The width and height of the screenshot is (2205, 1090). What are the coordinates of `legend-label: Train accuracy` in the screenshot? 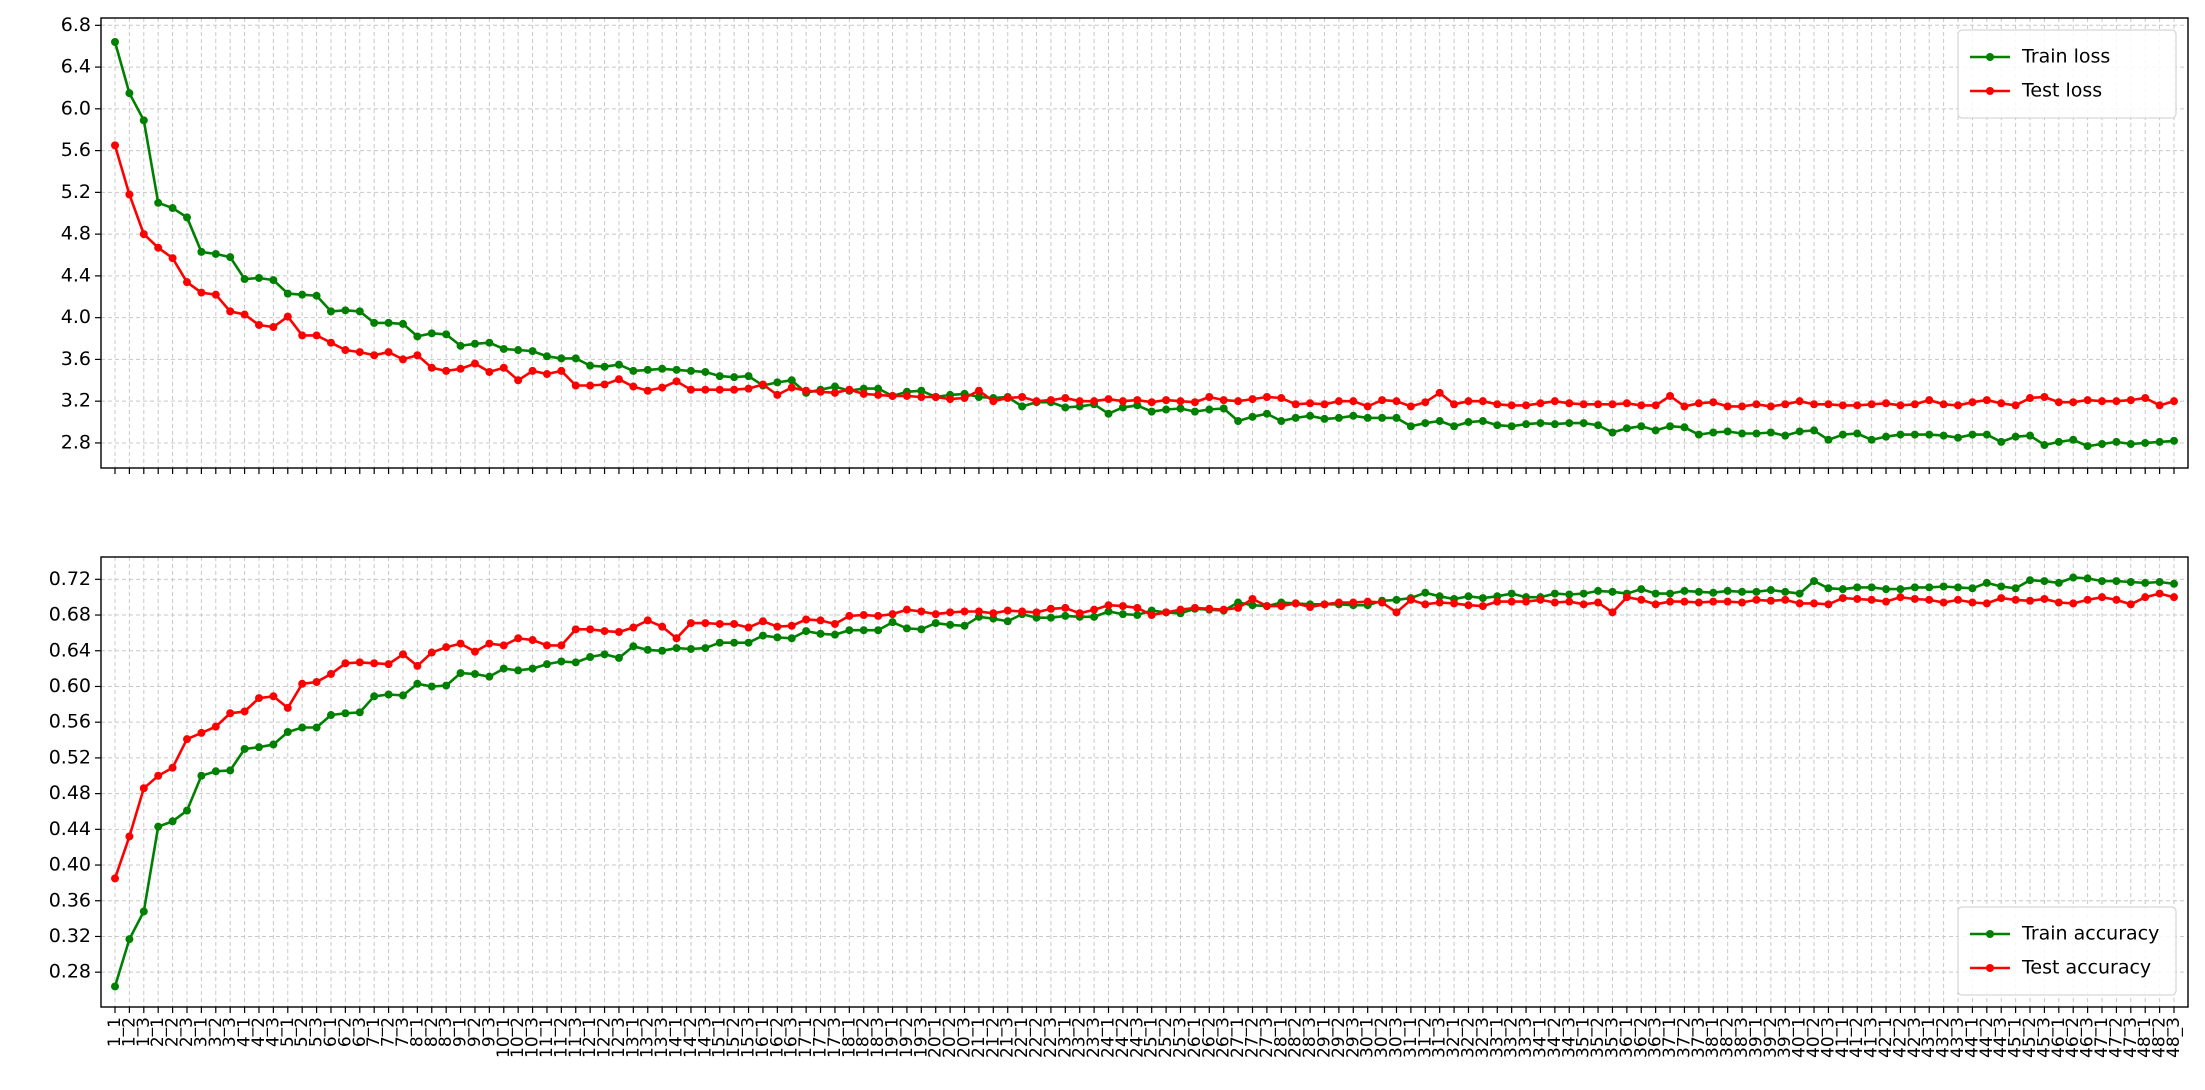 It's located at (2090, 934).